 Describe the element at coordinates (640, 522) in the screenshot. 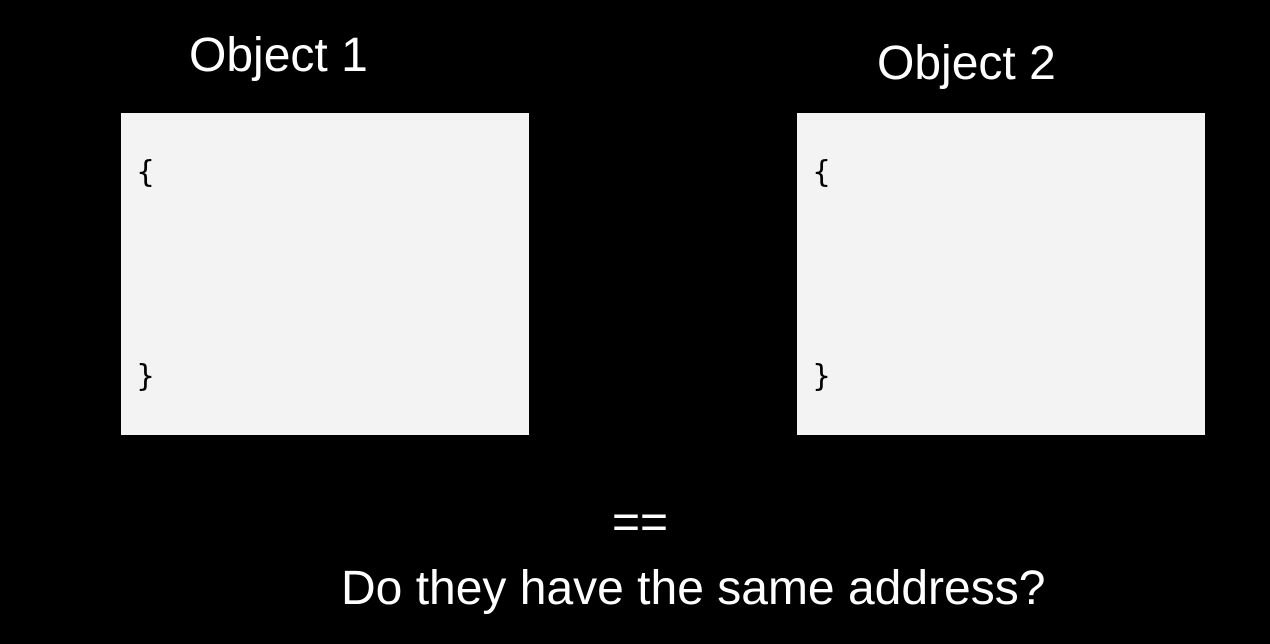

I see `equality-operator: ==` at that location.